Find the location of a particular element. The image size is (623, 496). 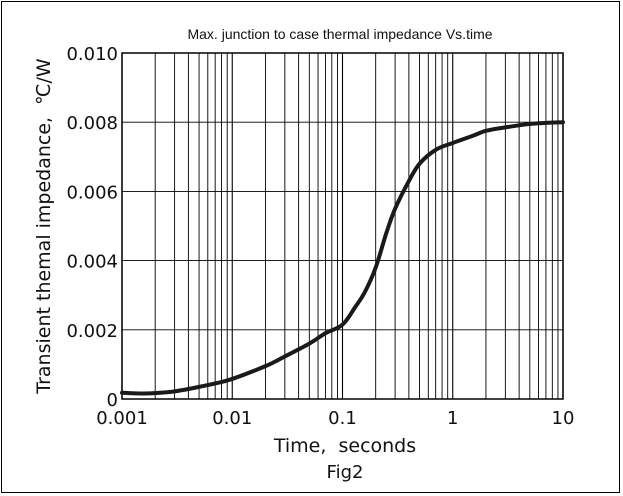

x-tick-label: 0.1 is located at coordinates (342, 418).